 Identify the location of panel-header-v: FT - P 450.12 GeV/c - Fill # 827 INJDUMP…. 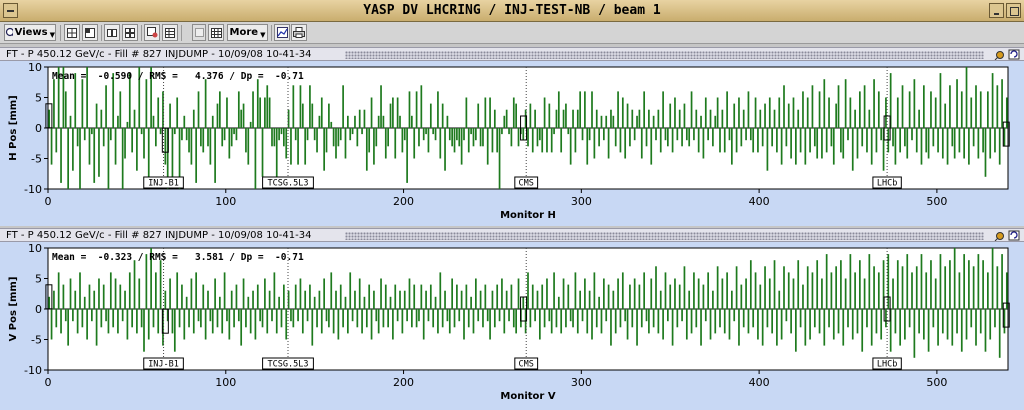
(512, 235).